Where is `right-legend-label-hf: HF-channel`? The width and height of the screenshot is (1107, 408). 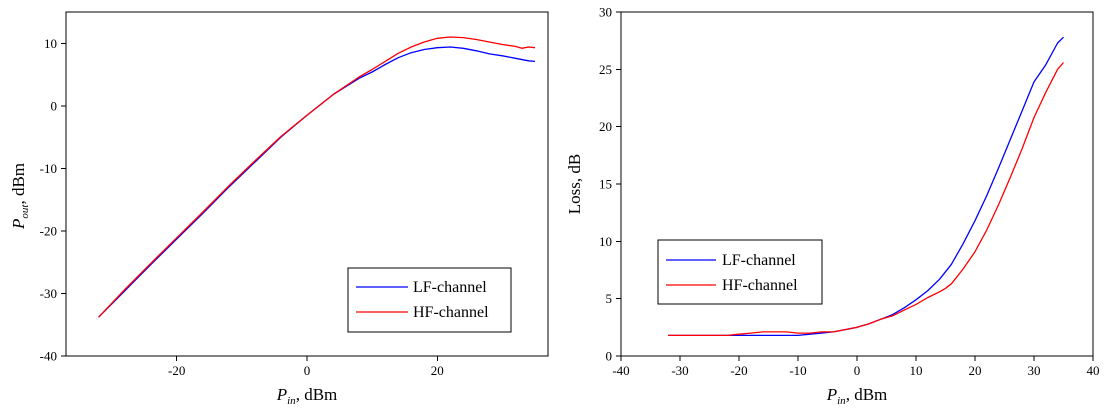
right-legend-label-hf: HF-channel is located at coordinates (760, 285).